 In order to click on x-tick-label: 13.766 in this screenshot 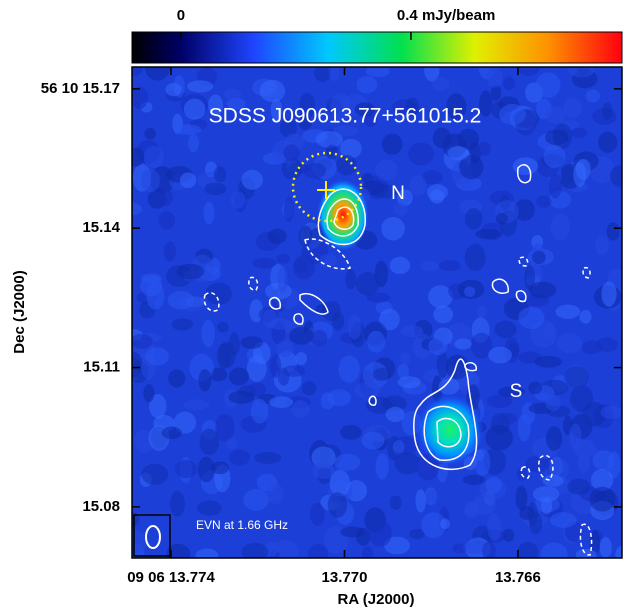, I will do `click(518, 577)`.